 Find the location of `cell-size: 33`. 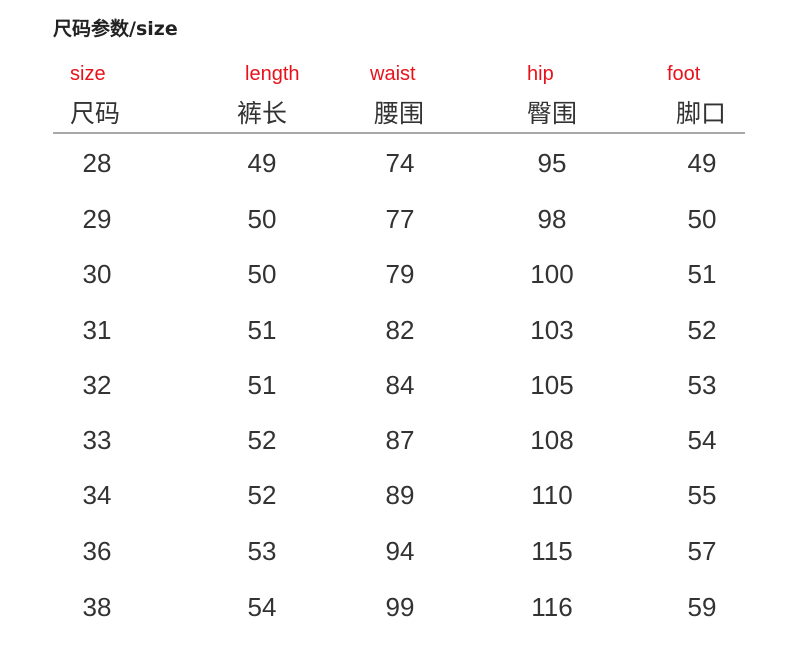

cell-size: 33 is located at coordinates (97, 440).